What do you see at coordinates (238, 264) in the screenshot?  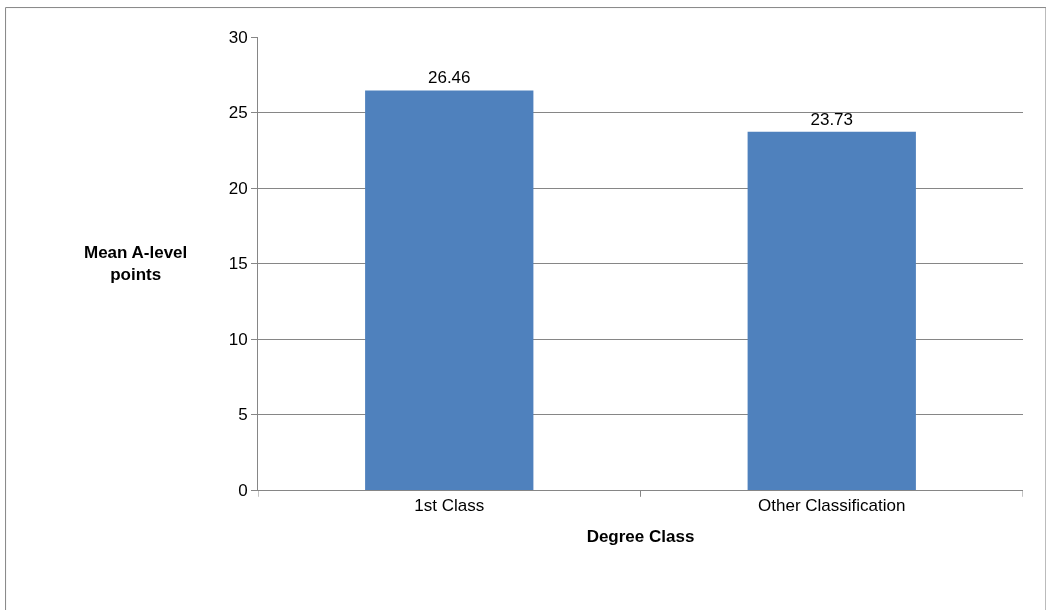 I see `y-tick-label: 15` at bounding box center [238, 264].